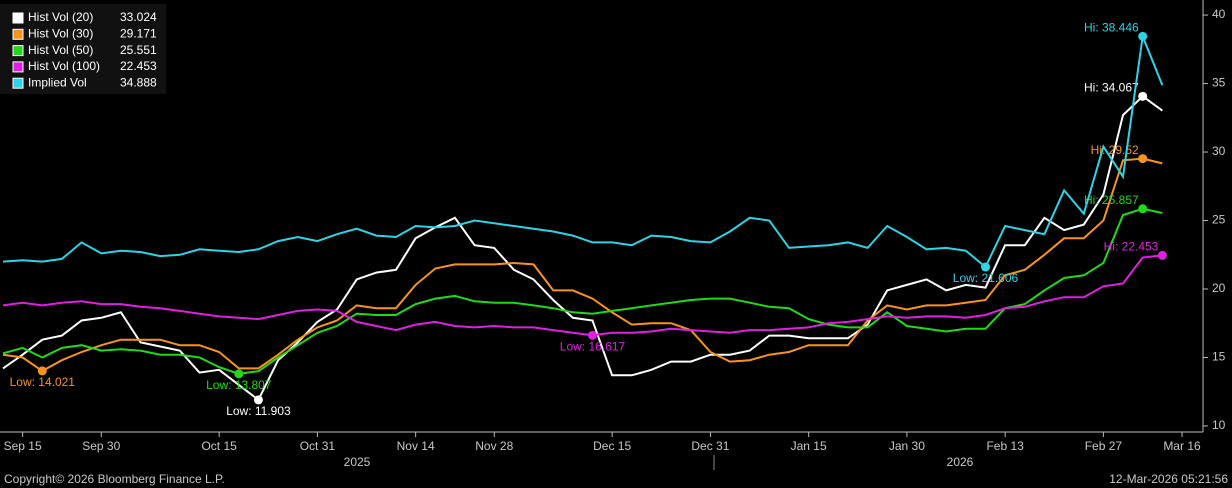  Describe the element at coordinates (357, 462) in the screenshot. I see `year-label: 2025` at that location.